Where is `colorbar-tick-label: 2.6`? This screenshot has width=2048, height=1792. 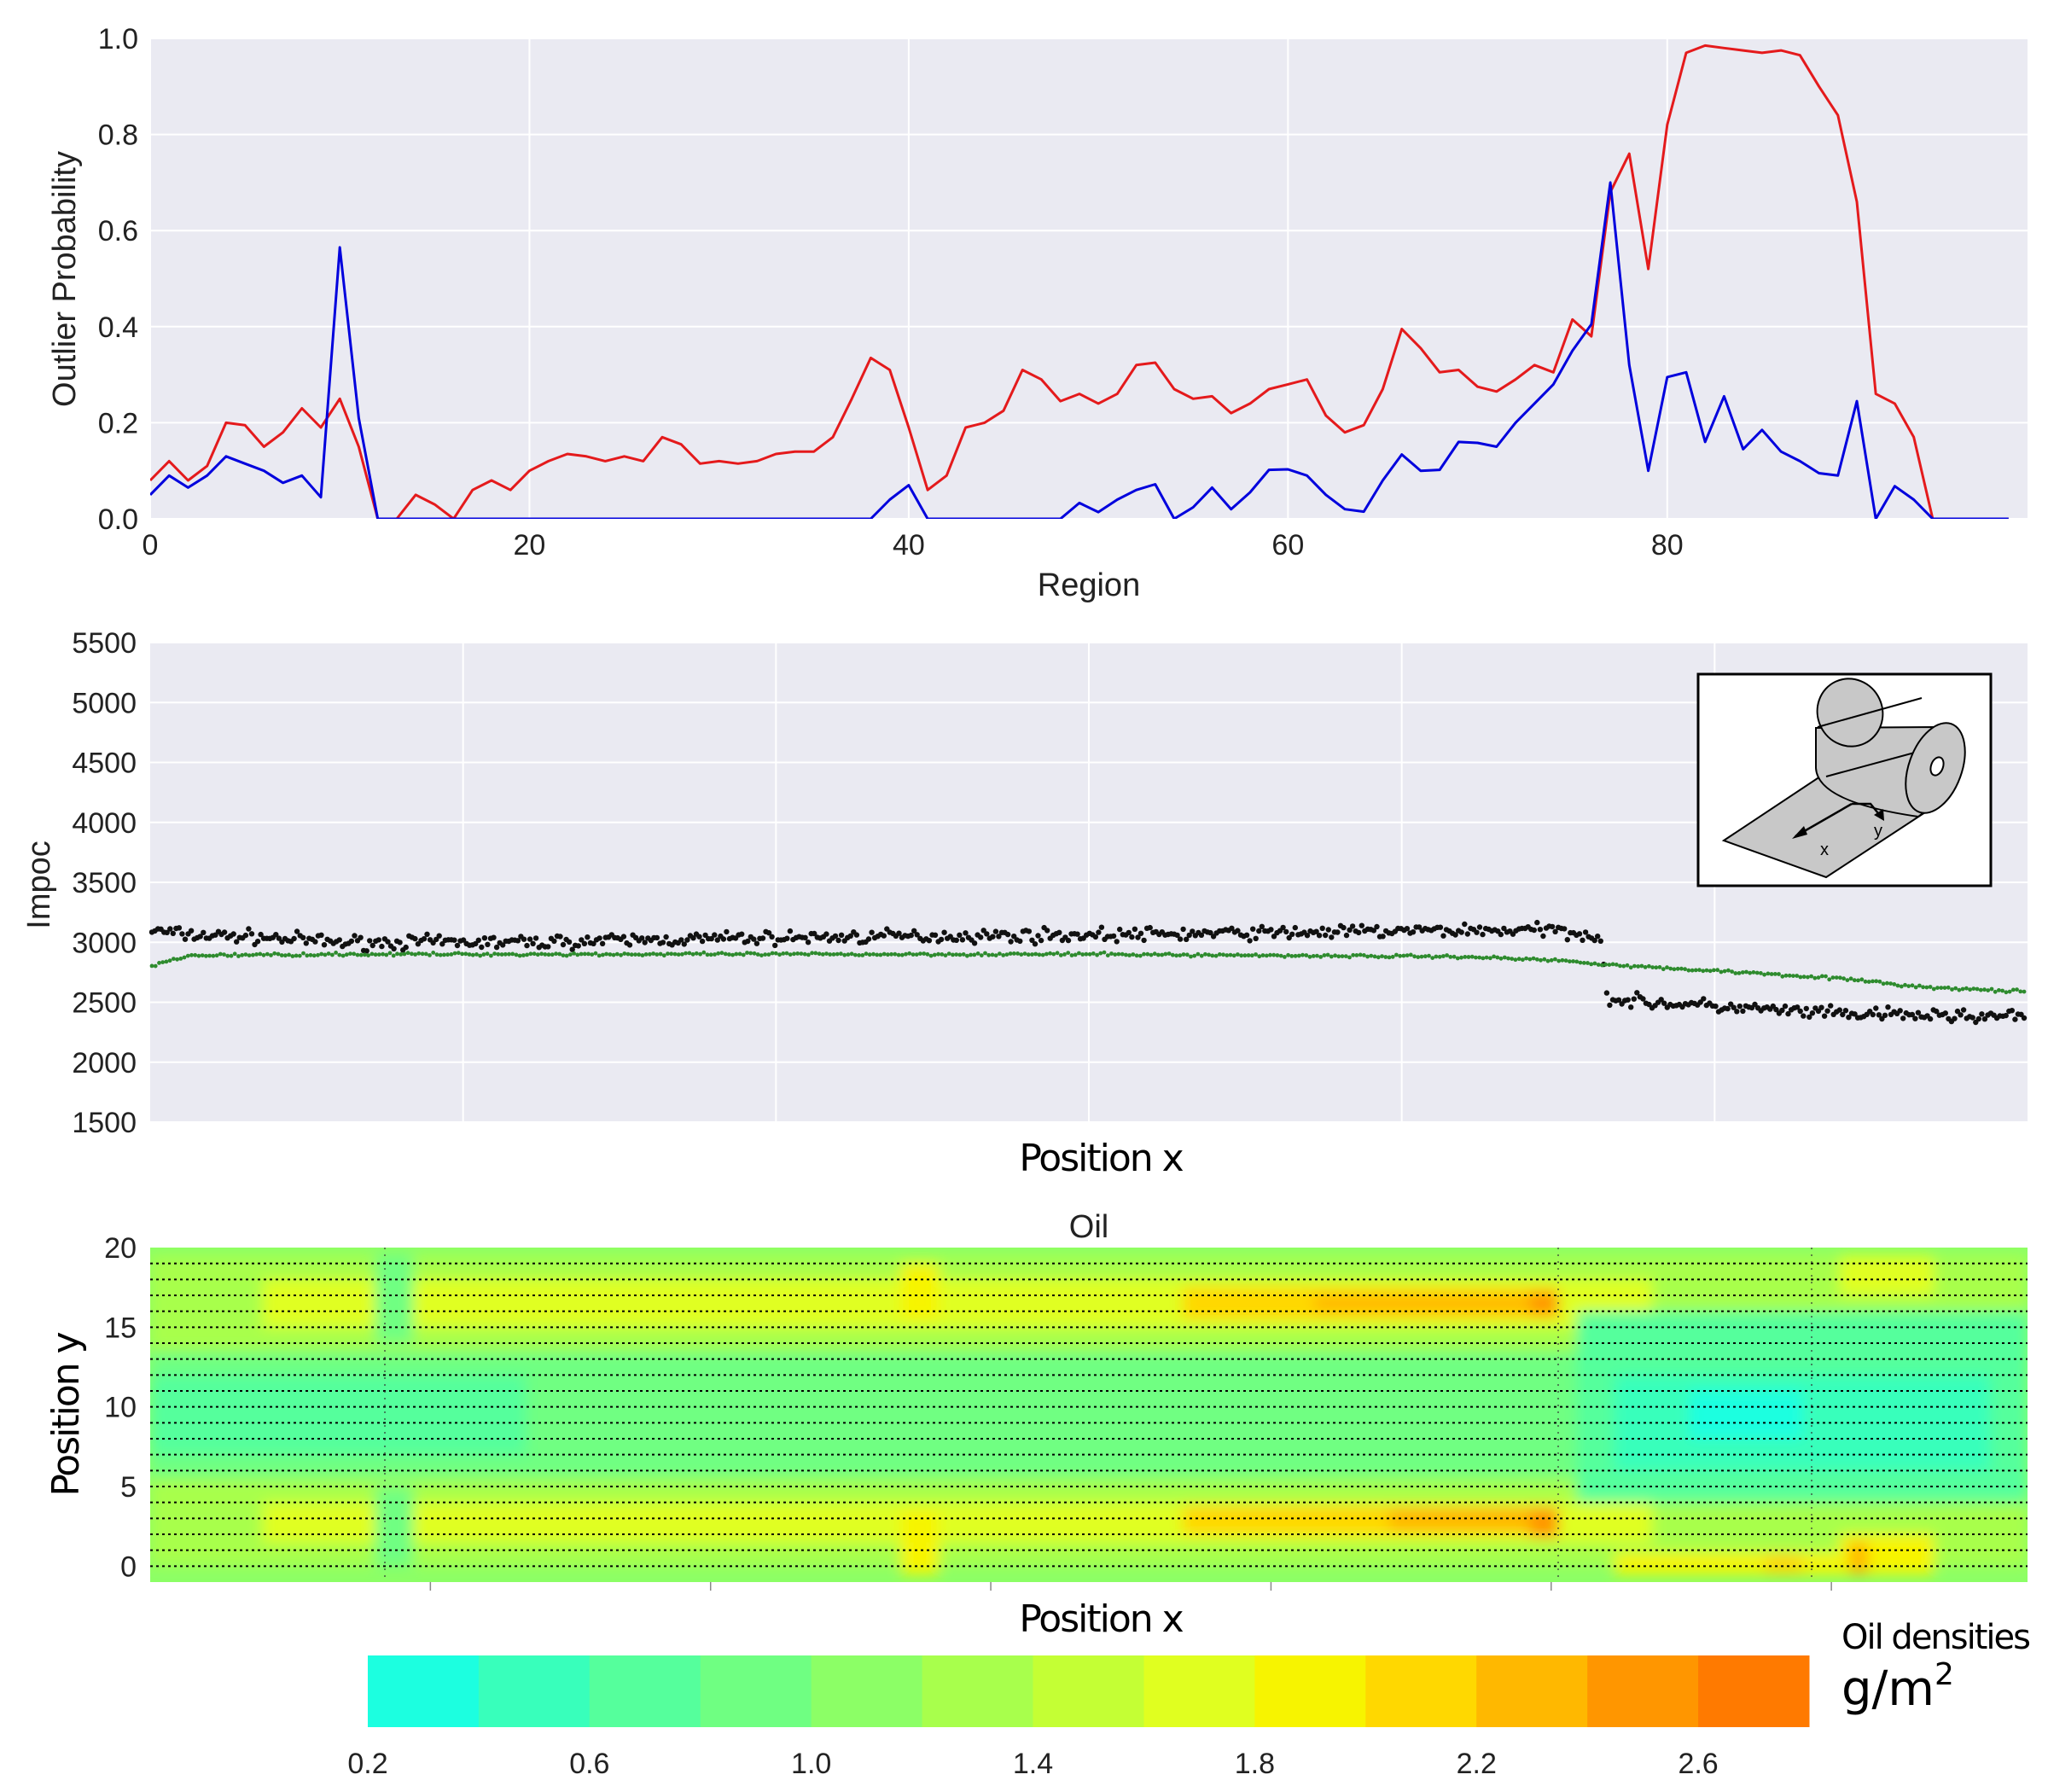 colorbar-tick-label: 2.6 is located at coordinates (1698, 1764).